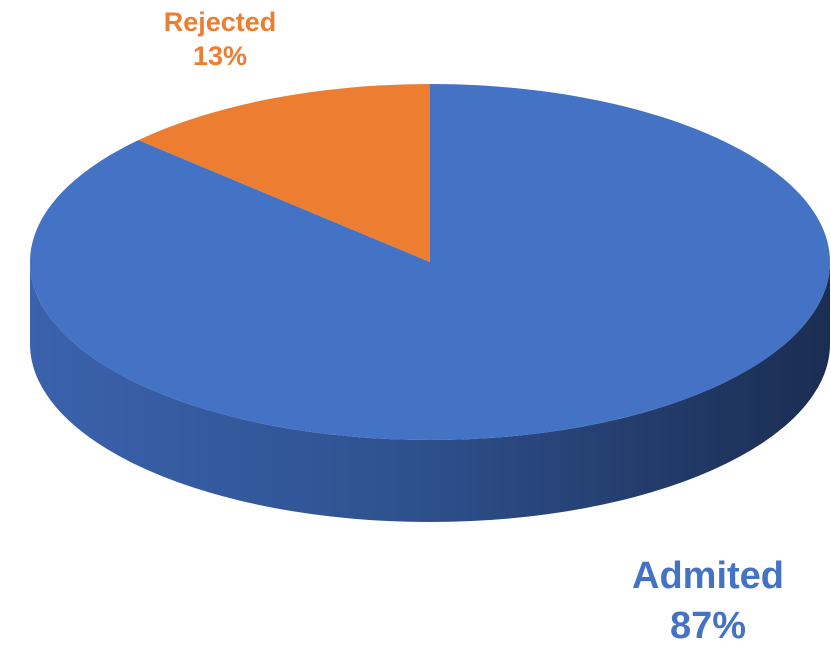  I want to click on slice-value-label: 13%, so click(220, 56).